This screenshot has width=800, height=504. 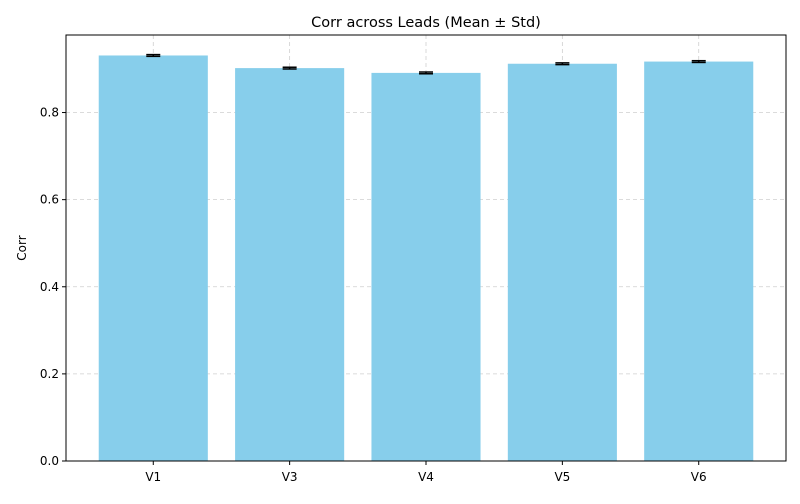 What do you see at coordinates (562, 64) in the screenshot?
I see `error-bar-v5` at bounding box center [562, 64].